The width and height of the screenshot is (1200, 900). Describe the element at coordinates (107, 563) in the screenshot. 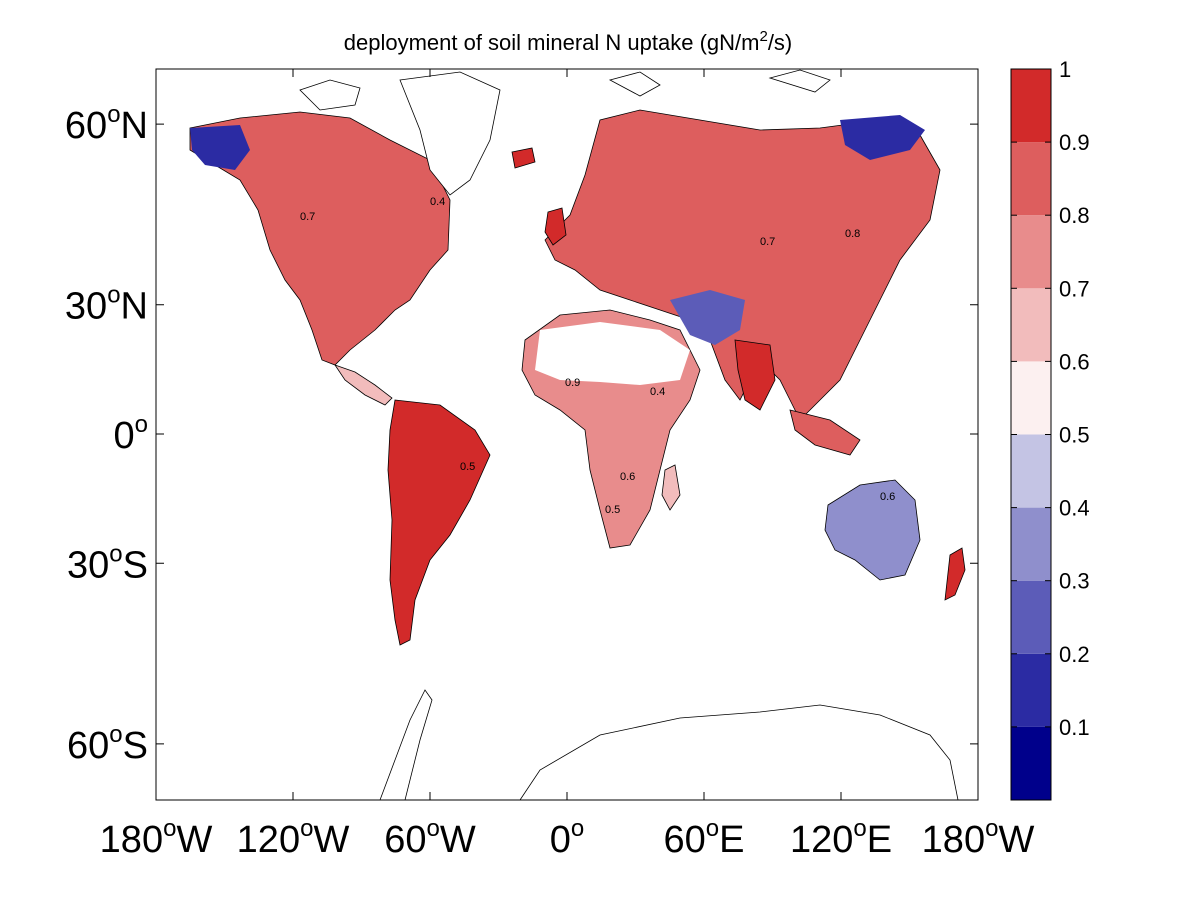

I see `y-tick-label: 30oS` at that location.